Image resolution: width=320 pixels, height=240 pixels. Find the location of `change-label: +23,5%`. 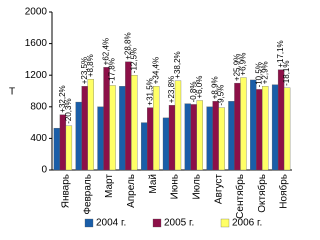

change-label: +23,5% is located at coordinates (84, 70).